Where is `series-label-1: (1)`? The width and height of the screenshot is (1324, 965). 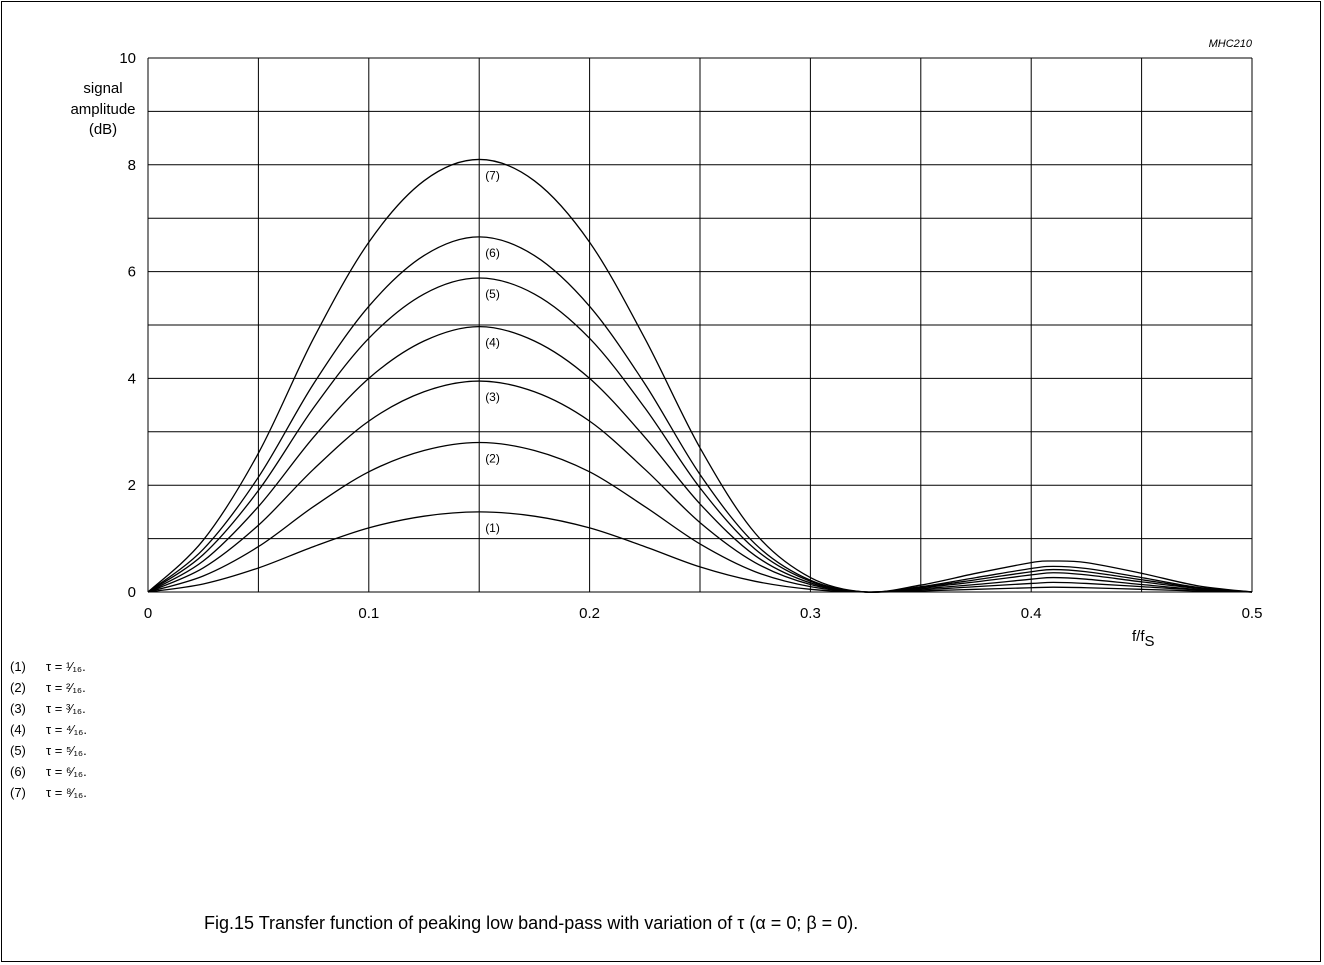 series-label-1: (1) is located at coordinates (492, 528).